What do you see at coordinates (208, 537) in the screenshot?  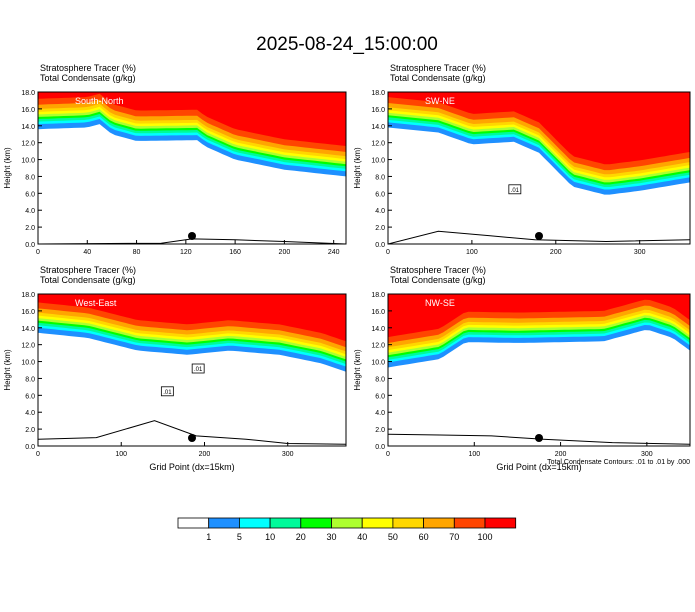 I see `colorbar-label: 1` at bounding box center [208, 537].